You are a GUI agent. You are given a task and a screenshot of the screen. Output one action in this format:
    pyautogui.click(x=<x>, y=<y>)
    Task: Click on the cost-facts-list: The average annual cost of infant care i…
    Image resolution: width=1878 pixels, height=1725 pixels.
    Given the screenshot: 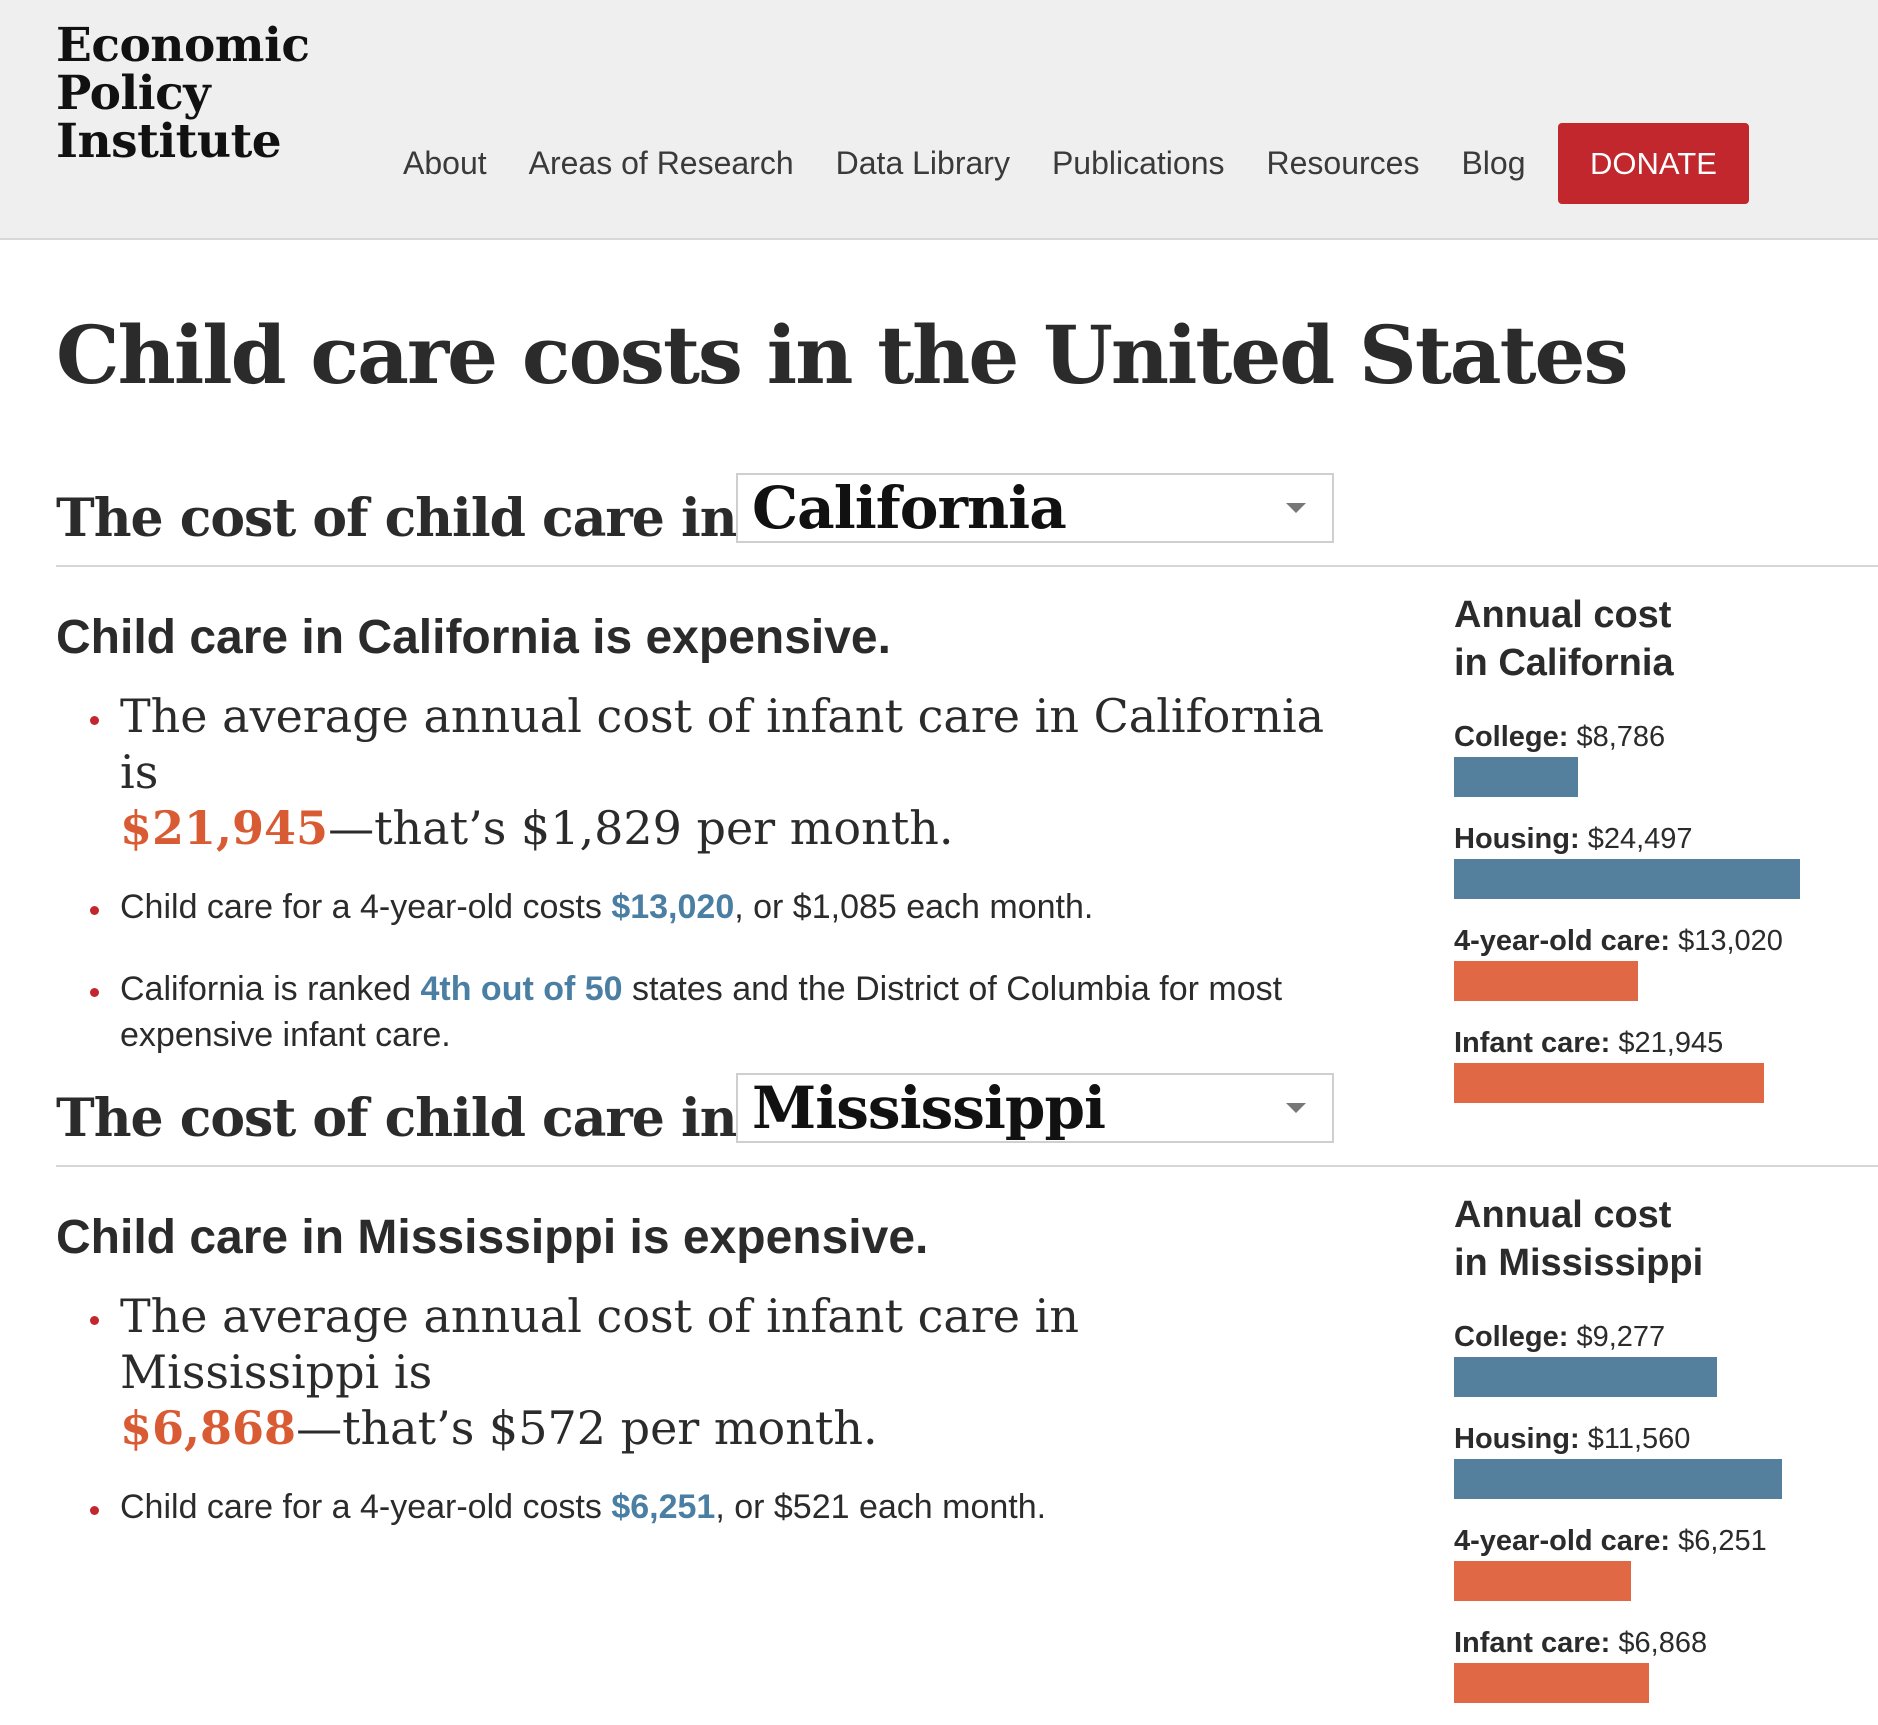 What is the action you would take?
    pyautogui.click(x=720, y=1427)
    